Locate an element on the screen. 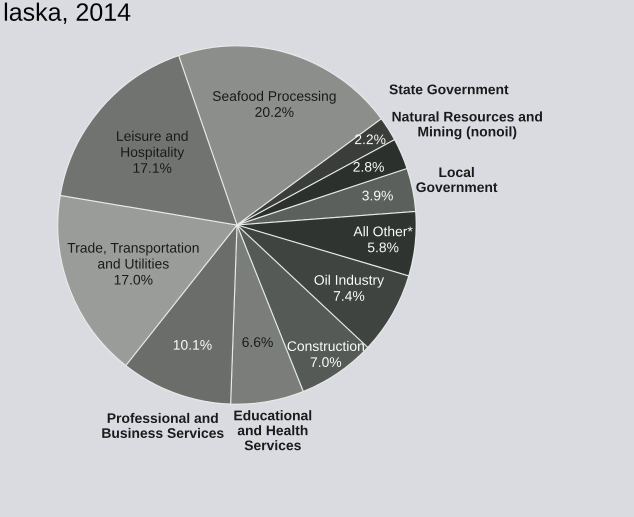 The width and height of the screenshot is (634, 517). chart-title: laska, 2014 is located at coordinates (67, 13).